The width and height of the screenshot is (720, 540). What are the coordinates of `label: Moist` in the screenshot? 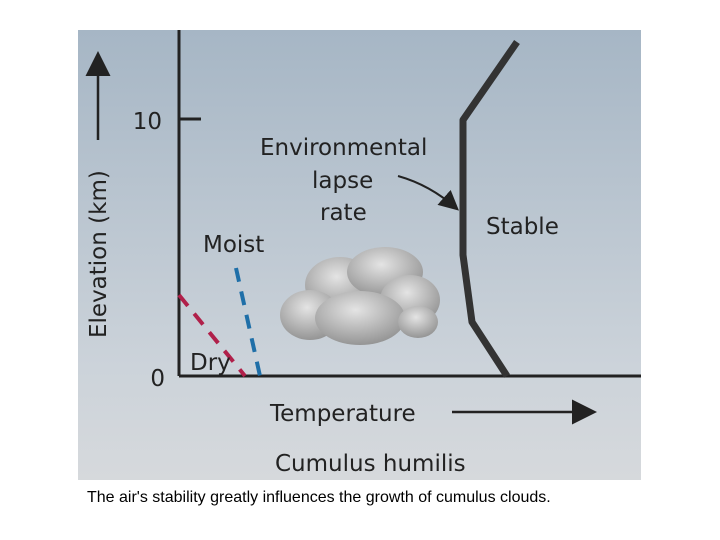 It's located at (233, 245).